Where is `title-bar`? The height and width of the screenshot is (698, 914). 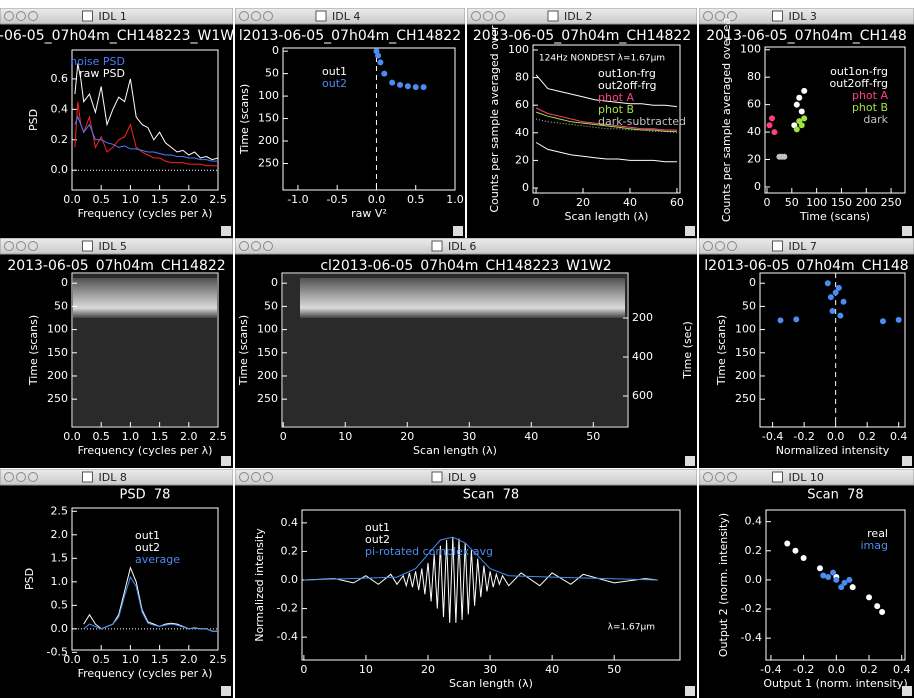 title-bar is located at coordinates (806, 477).